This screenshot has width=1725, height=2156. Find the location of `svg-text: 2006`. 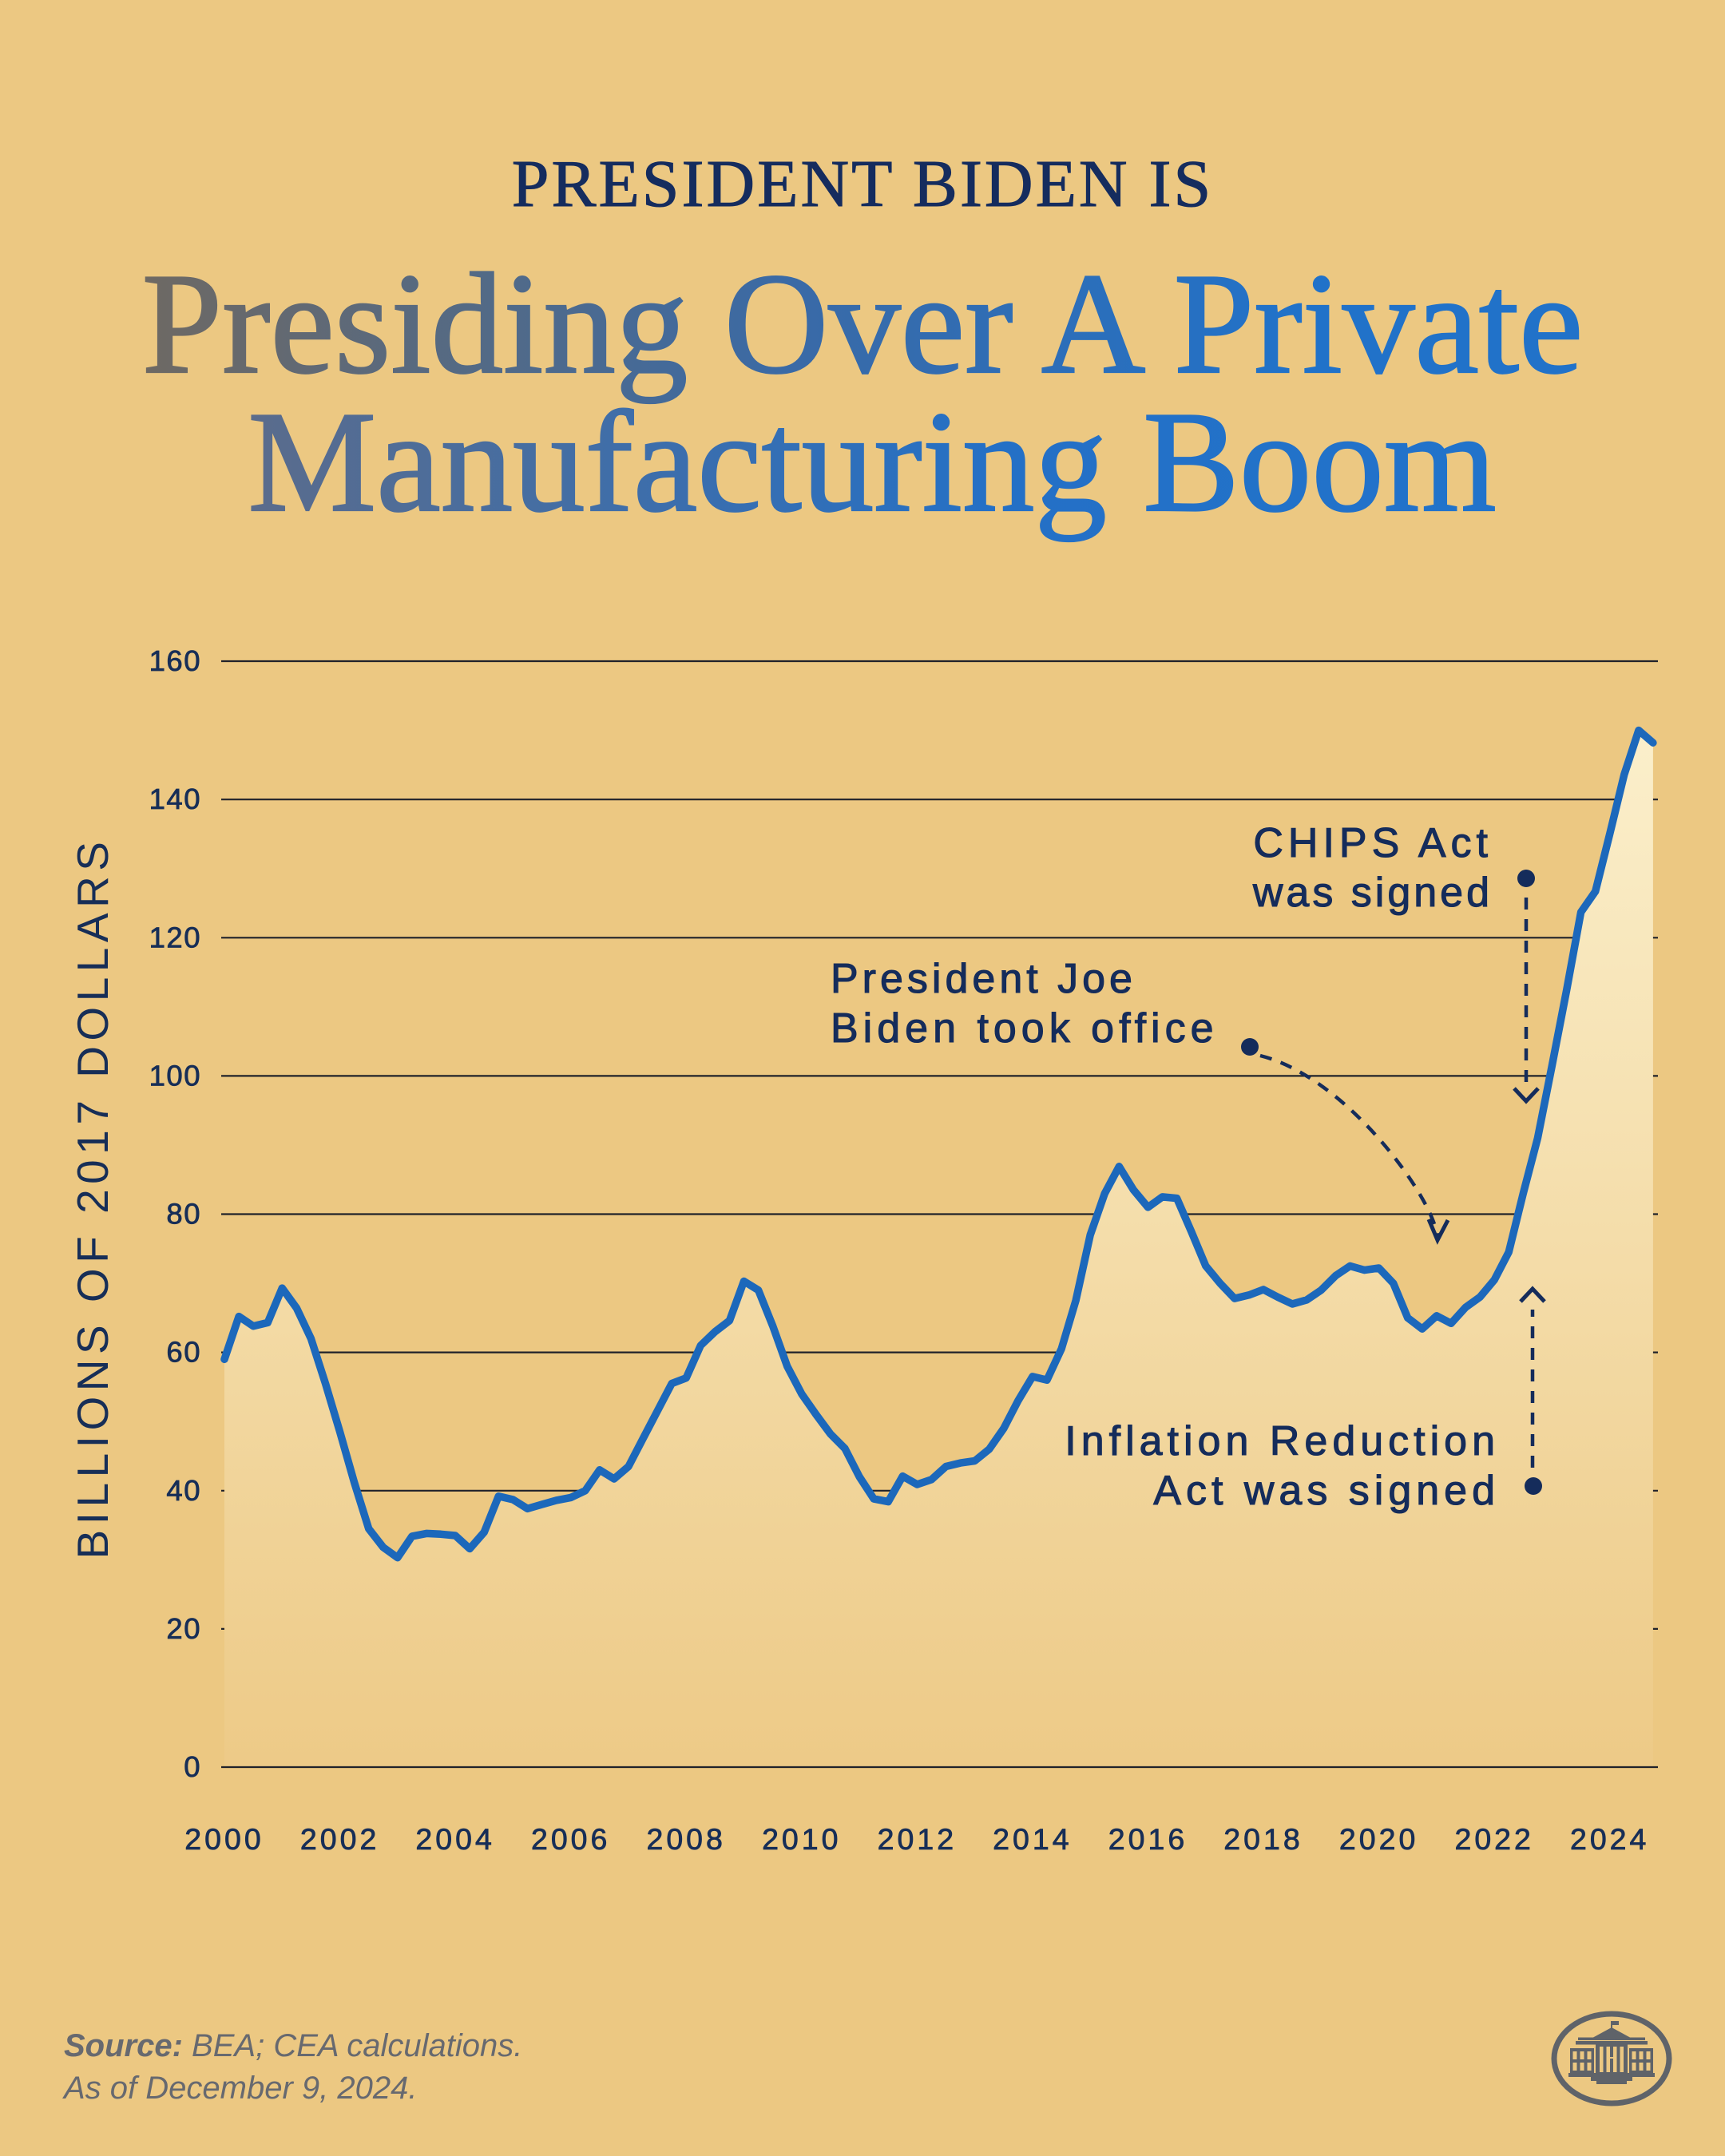

svg-text: 2006 is located at coordinates (571, 1839).